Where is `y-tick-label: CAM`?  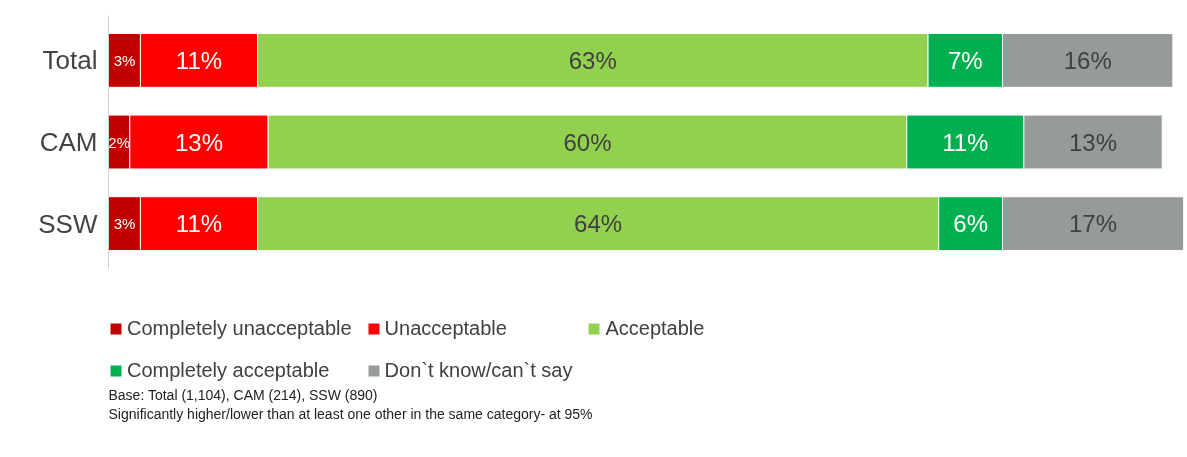
y-tick-label: CAM is located at coordinates (68, 142).